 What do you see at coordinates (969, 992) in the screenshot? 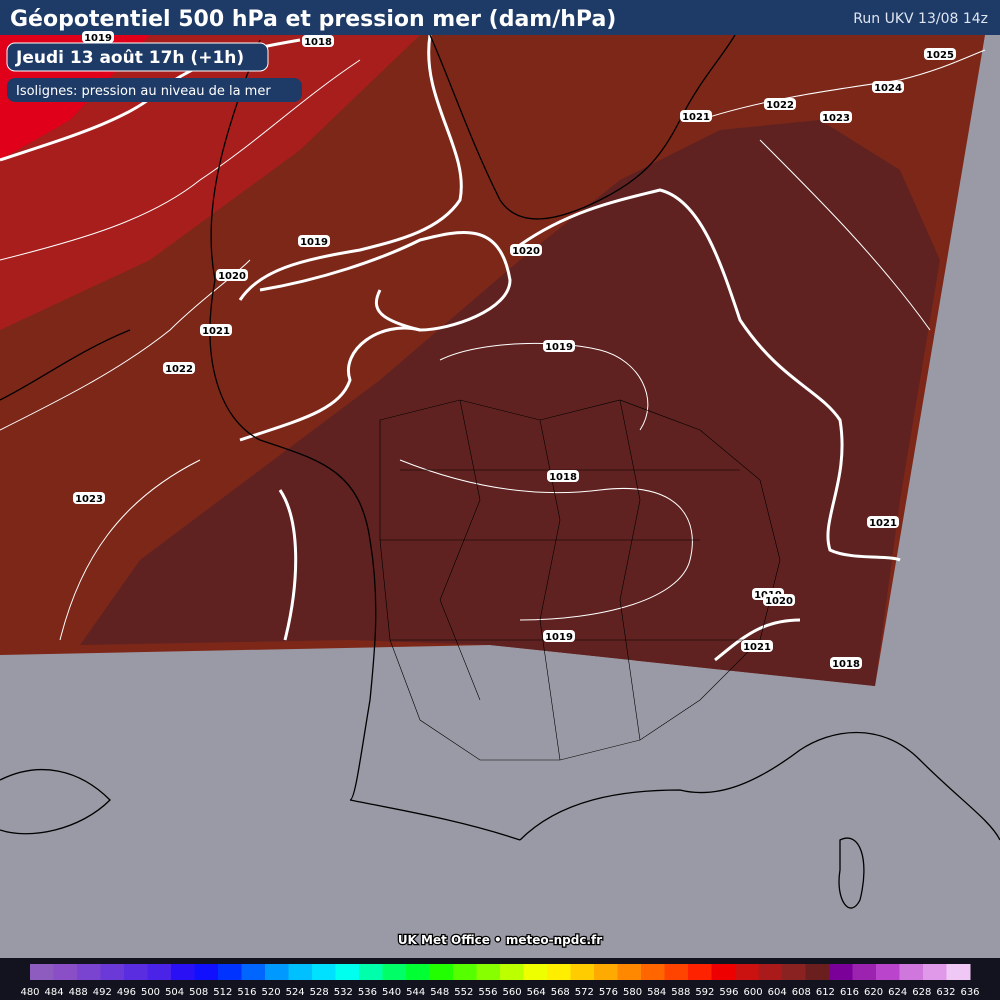
I see `colorbar-label: 636` at bounding box center [969, 992].